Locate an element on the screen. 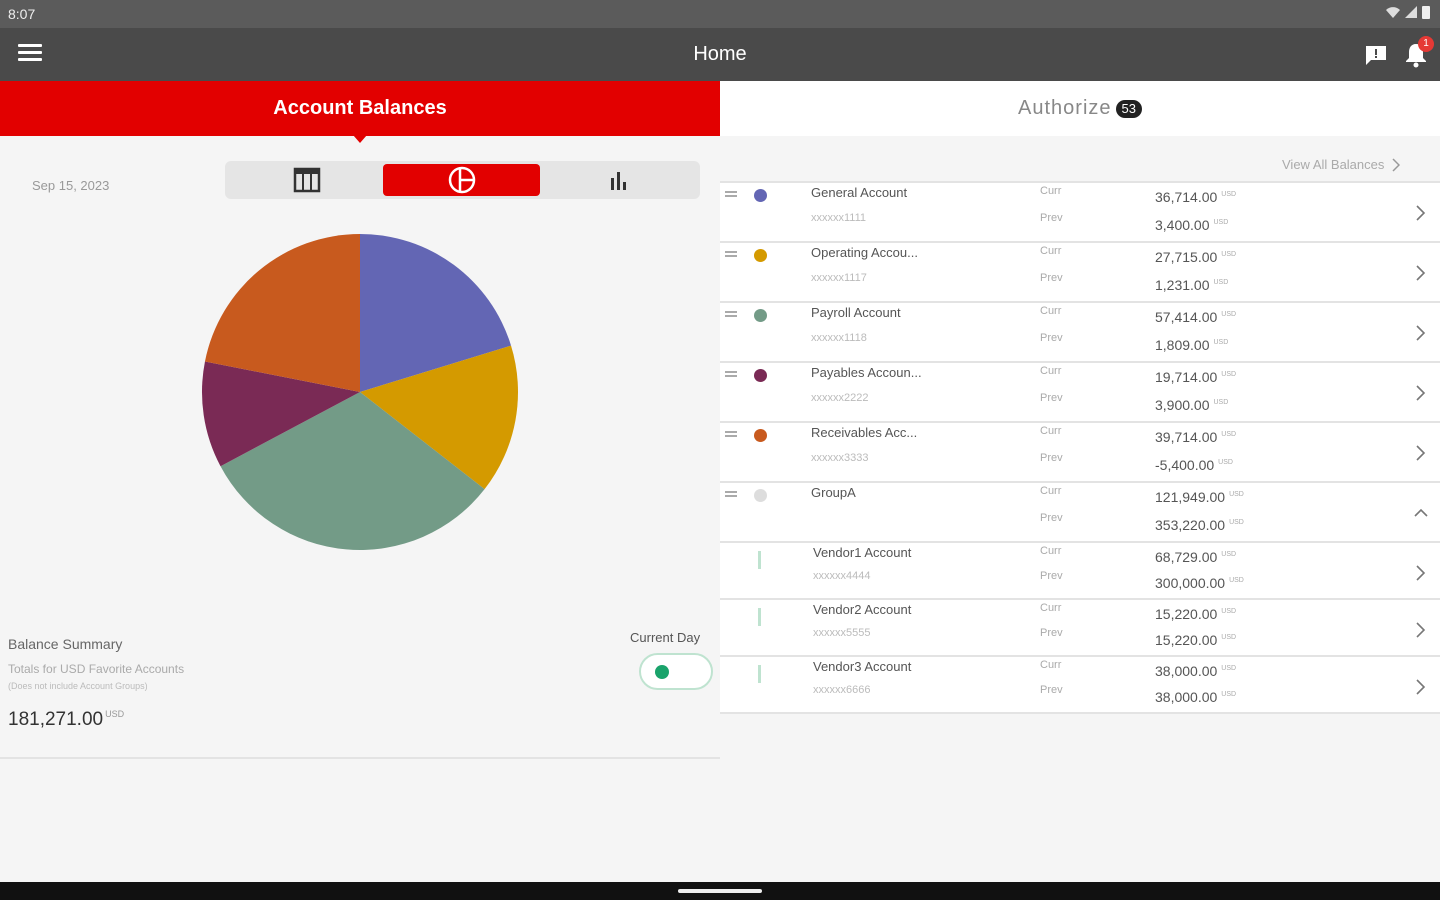 This screenshot has height=900, width=1440. view-all-balances-link: View All Balances is located at coordinates (1341, 164).